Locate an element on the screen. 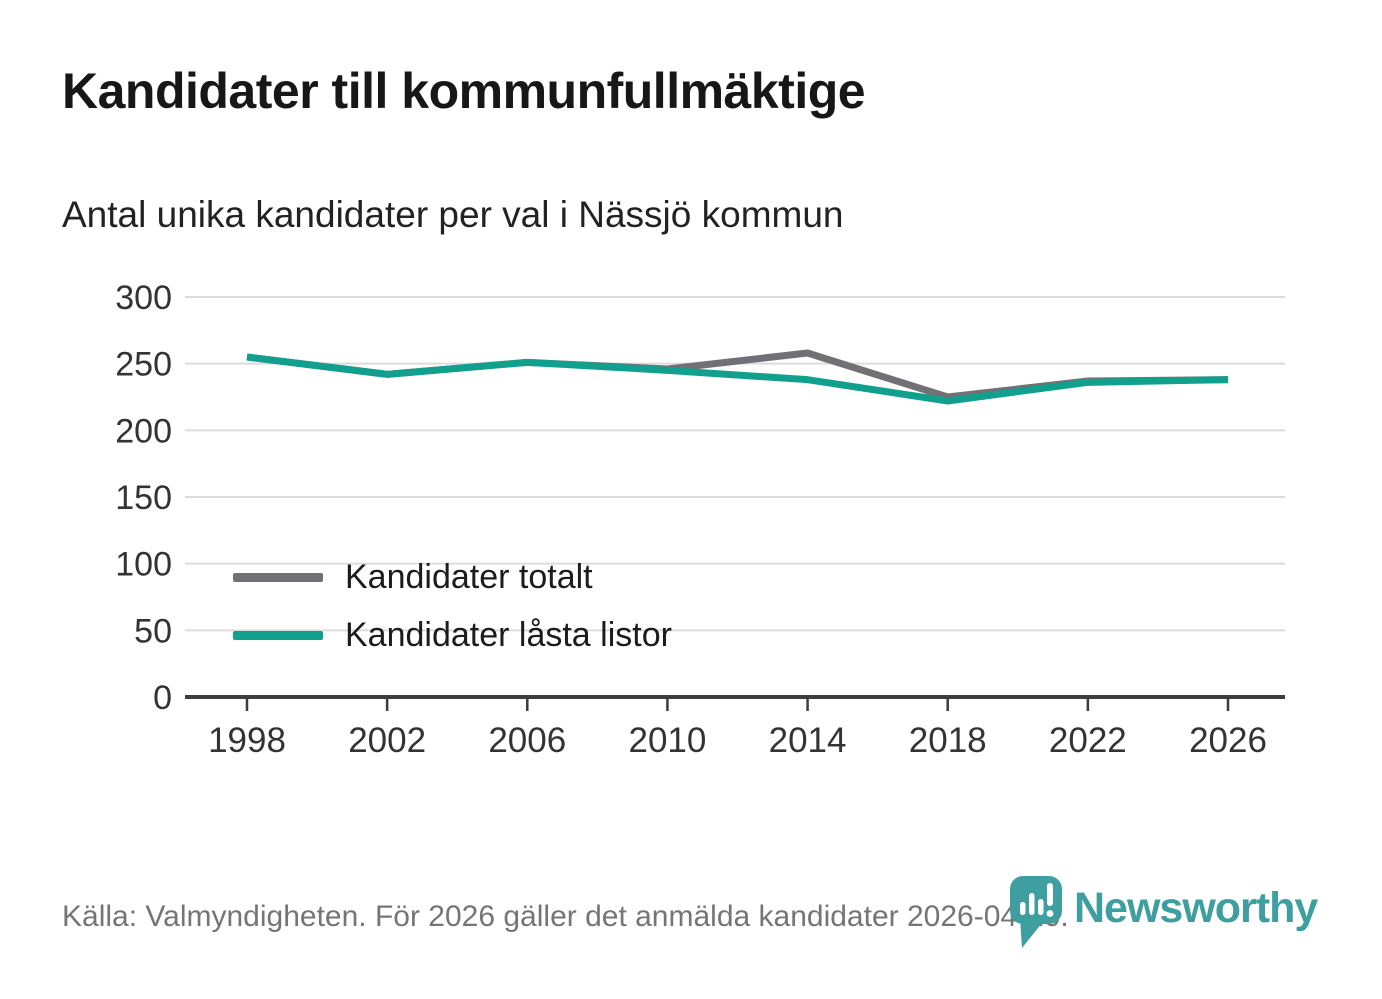 The image size is (1382, 999). svg-text: 2018 is located at coordinates (948, 740).